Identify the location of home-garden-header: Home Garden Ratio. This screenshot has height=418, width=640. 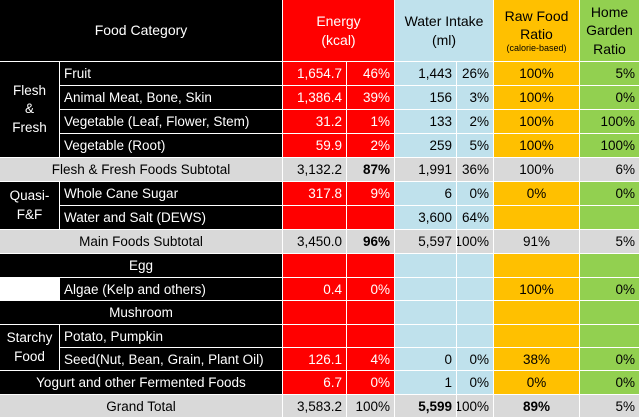
(610, 31).